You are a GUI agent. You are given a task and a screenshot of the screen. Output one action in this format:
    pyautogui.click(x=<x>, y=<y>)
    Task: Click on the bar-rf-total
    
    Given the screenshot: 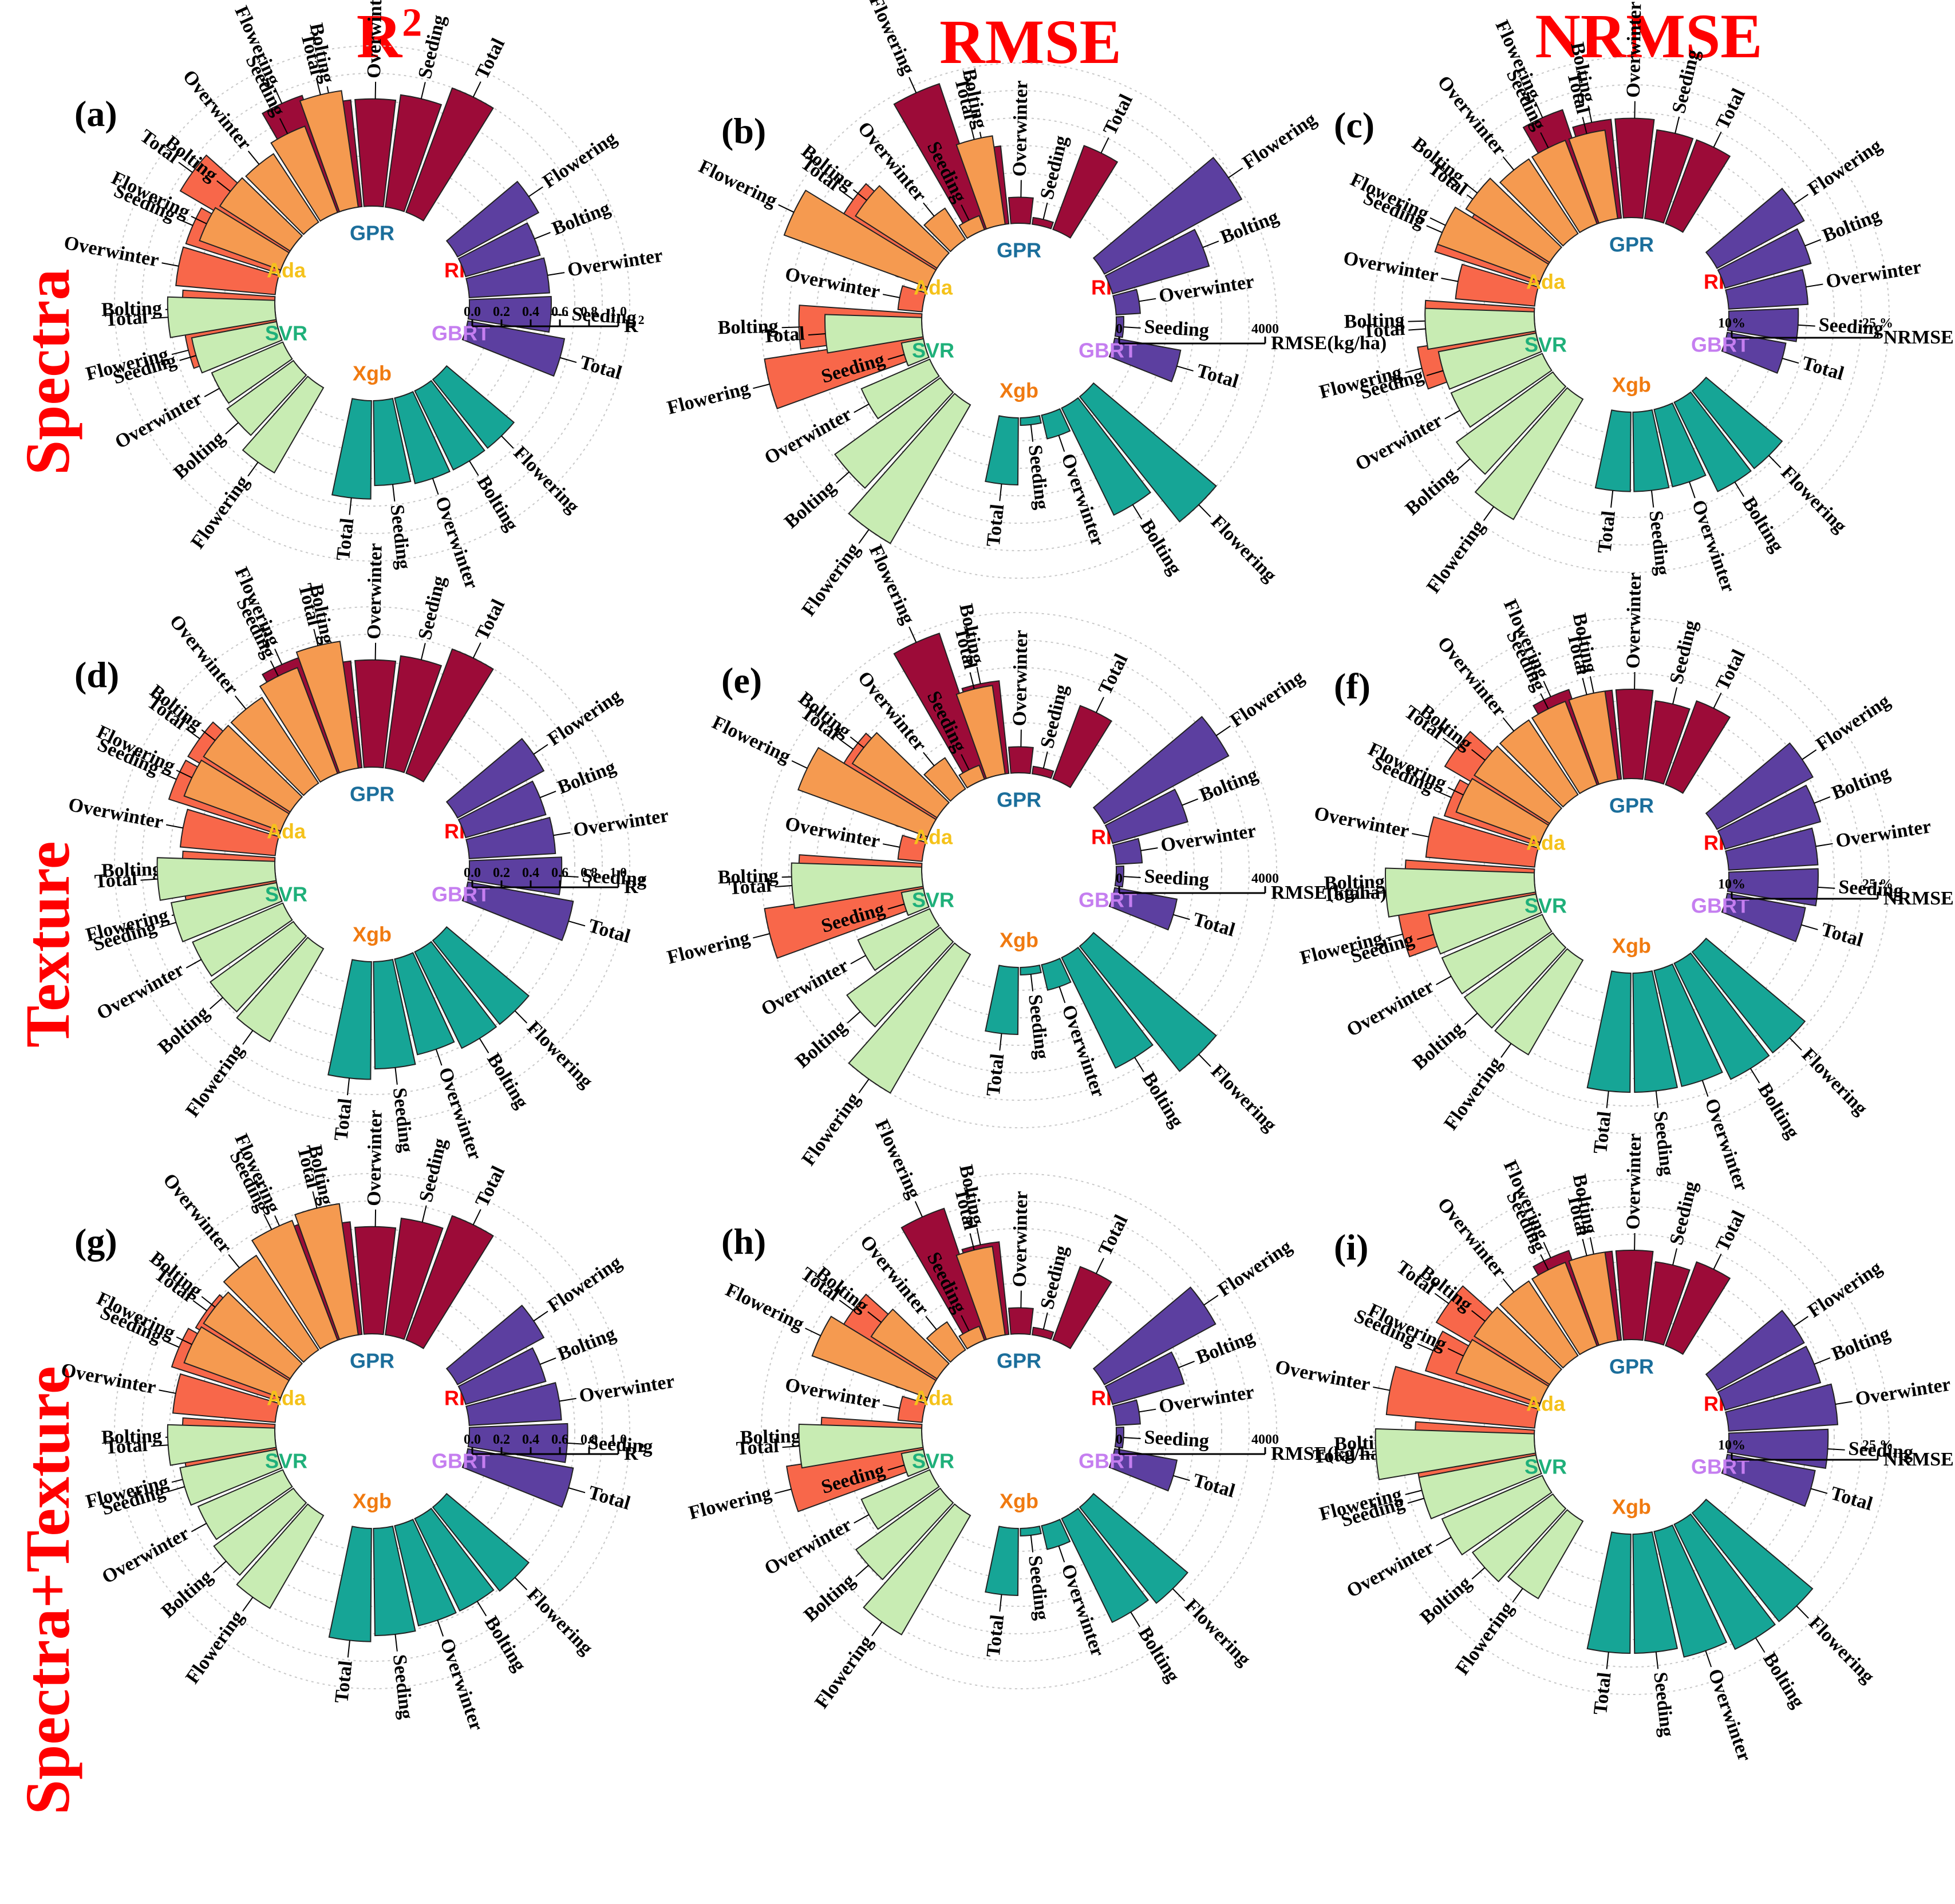 What is the action you would take?
    pyautogui.click(x=1697, y=186)
    